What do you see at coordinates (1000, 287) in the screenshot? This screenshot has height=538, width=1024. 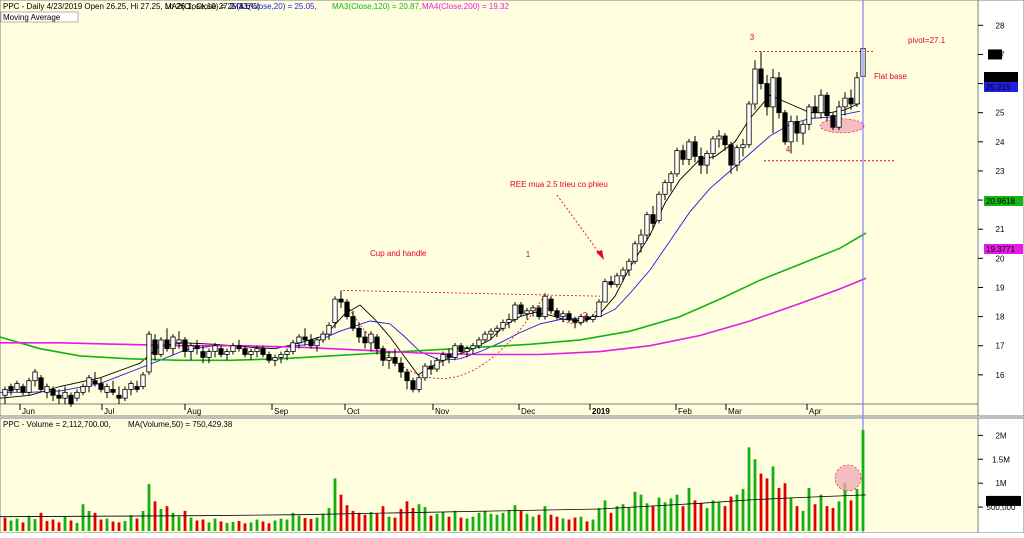 I see `y-tick-label: 19` at bounding box center [1000, 287].